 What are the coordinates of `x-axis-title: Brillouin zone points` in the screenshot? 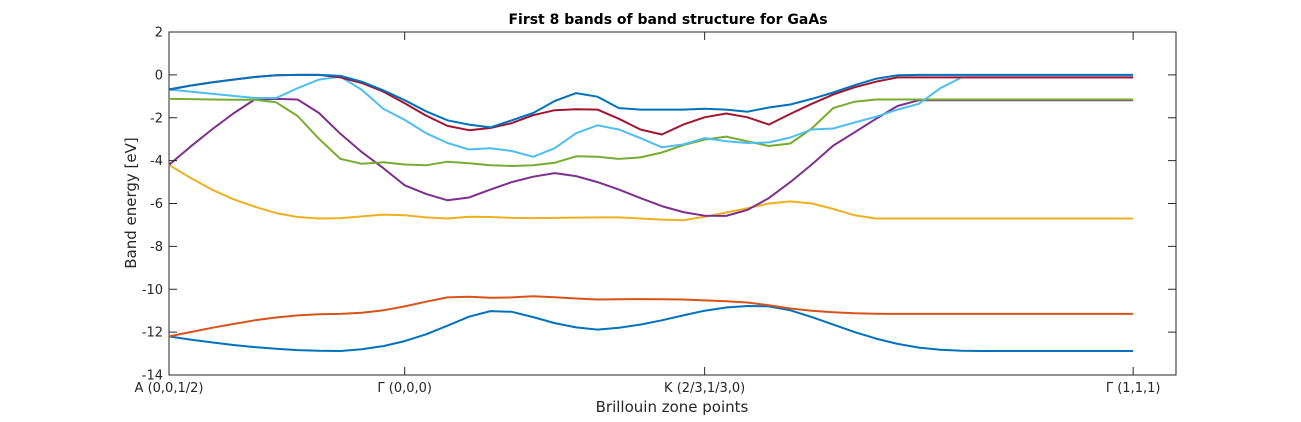 It's located at (672, 407).